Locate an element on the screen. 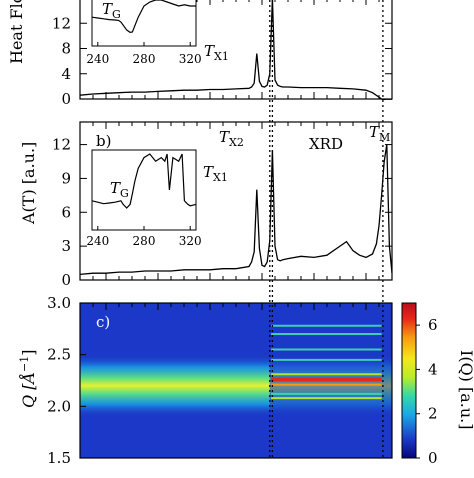  panel-c-ylabel-sup: −1 is located at coordinates (24, 364).